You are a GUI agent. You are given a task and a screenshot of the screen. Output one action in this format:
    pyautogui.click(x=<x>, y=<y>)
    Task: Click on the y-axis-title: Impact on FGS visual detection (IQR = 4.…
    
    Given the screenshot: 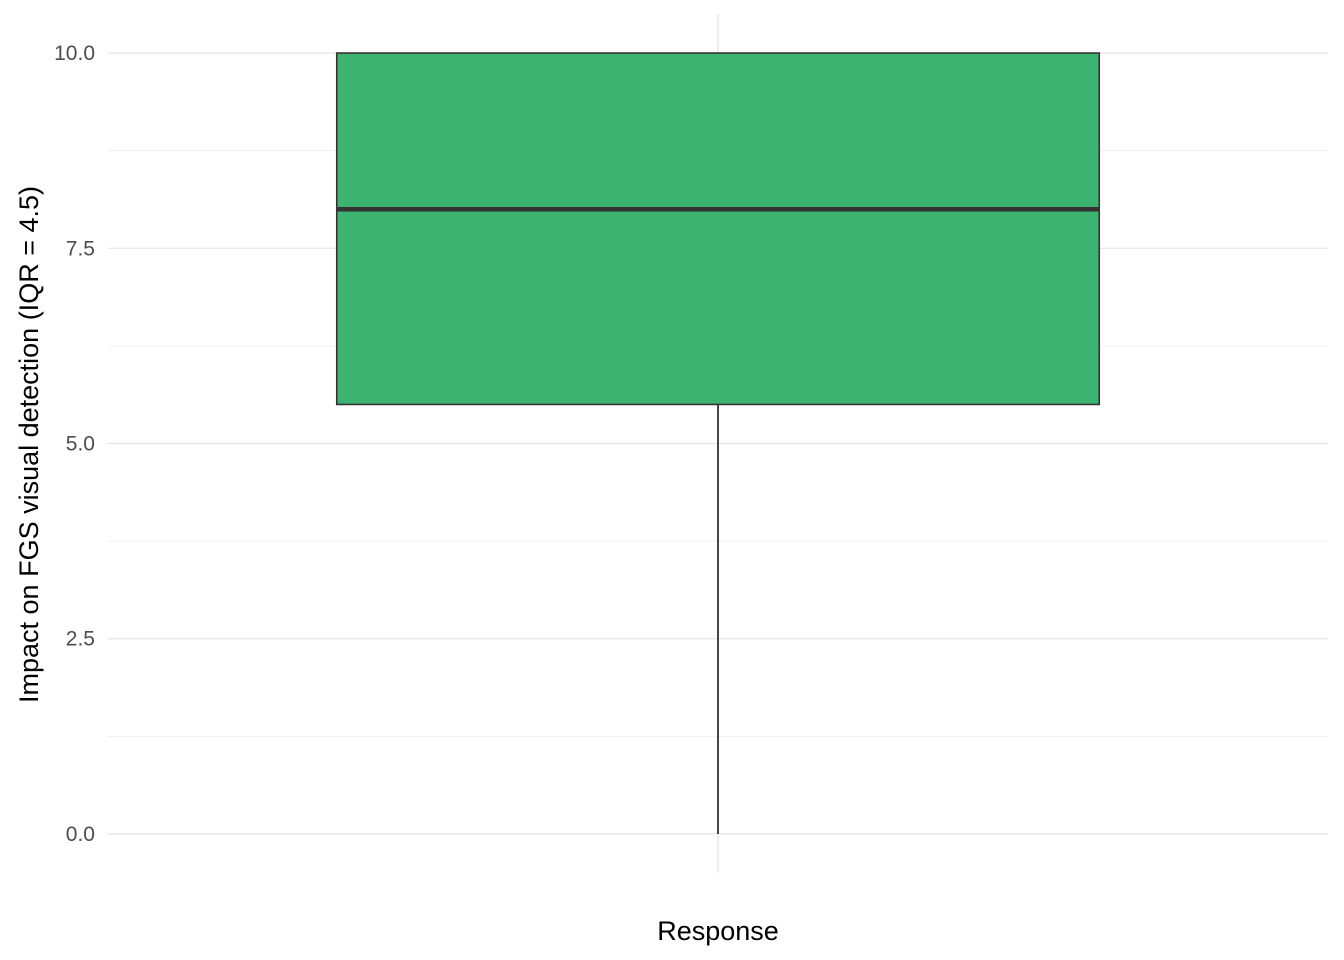 What is the action you would take?
    pyautogui.click(x=29, y=444)
    